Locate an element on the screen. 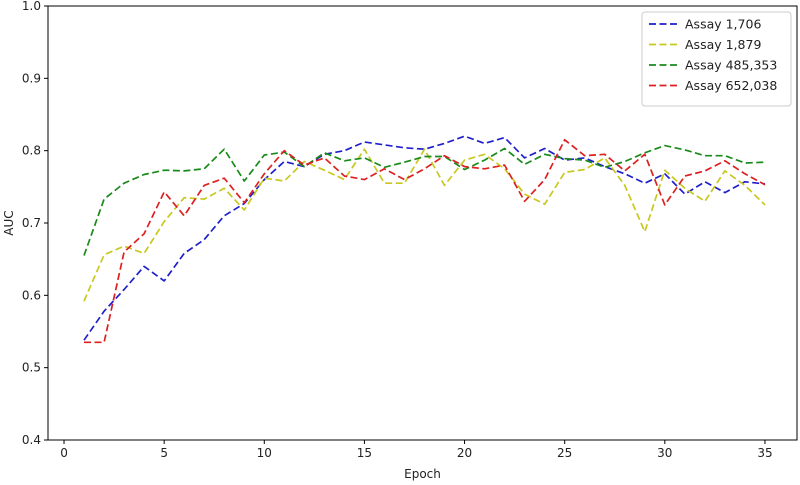 Image resolution: width=800 pixels, height=485 pixels. x-axis-ticks: 0 5 10 15 20 25 30 35 is located at coordinates (416, 450).